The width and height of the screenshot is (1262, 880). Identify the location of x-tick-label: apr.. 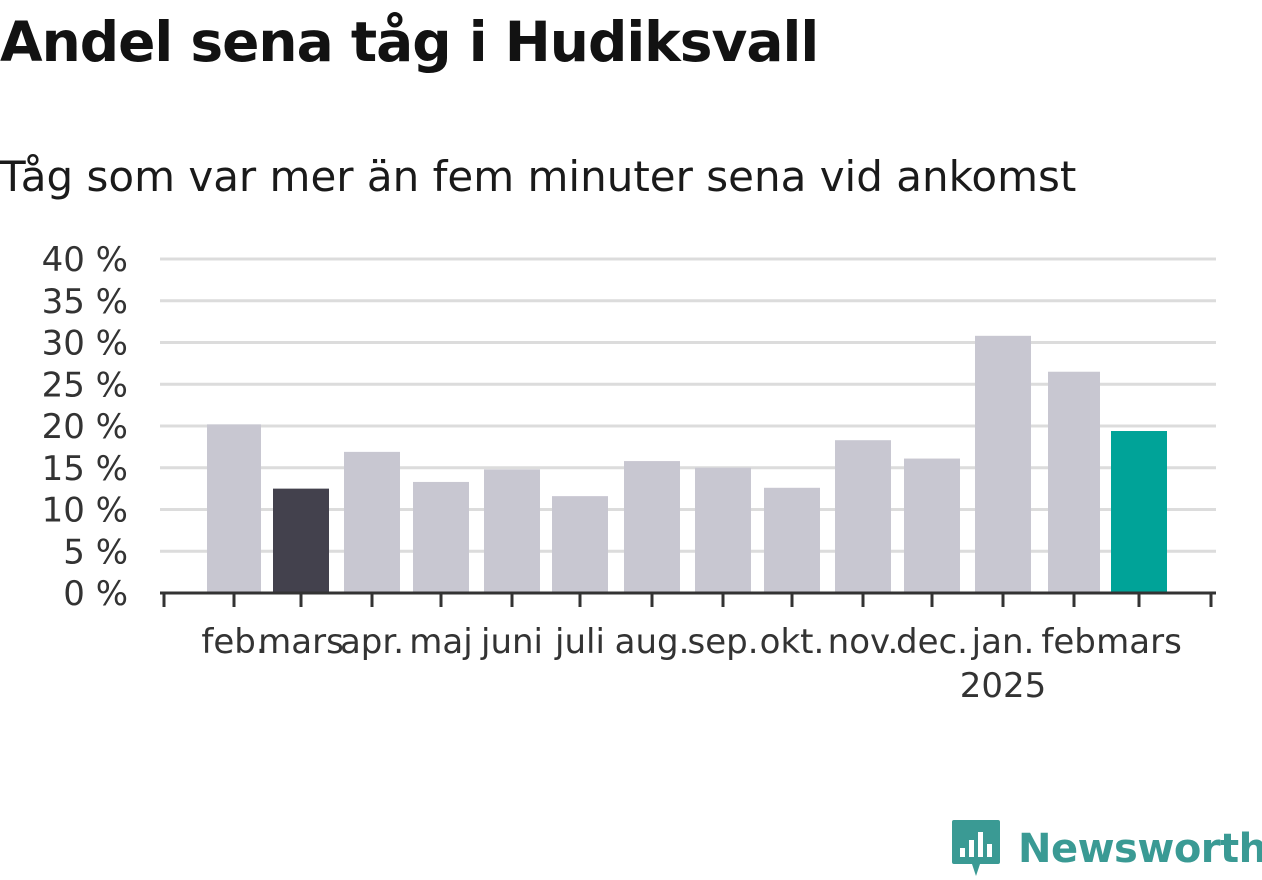
(372, 642).